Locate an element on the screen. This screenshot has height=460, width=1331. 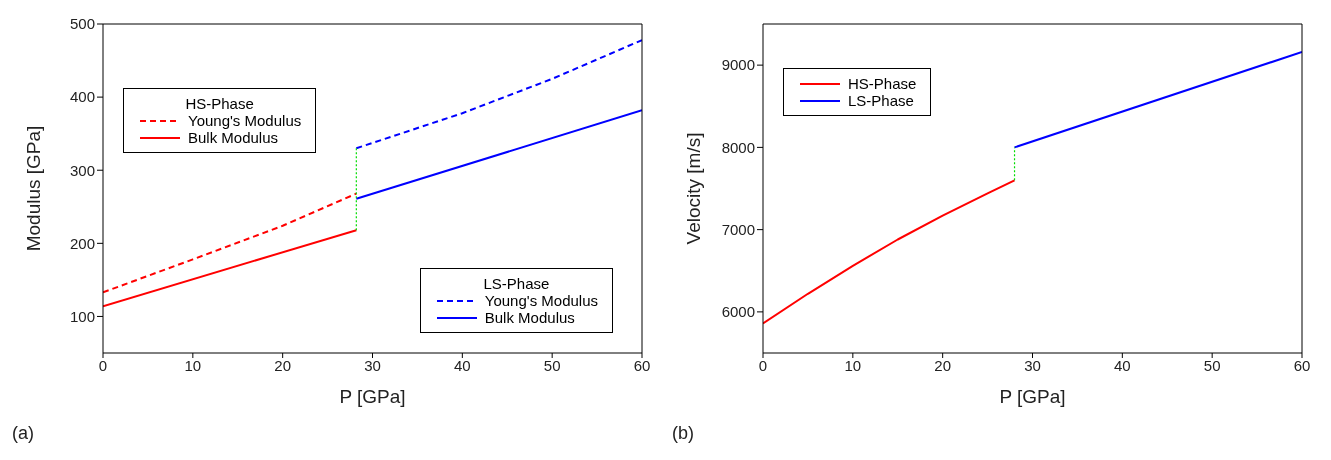
y-tick-label: 9000 is located at coordinates (738, 65).